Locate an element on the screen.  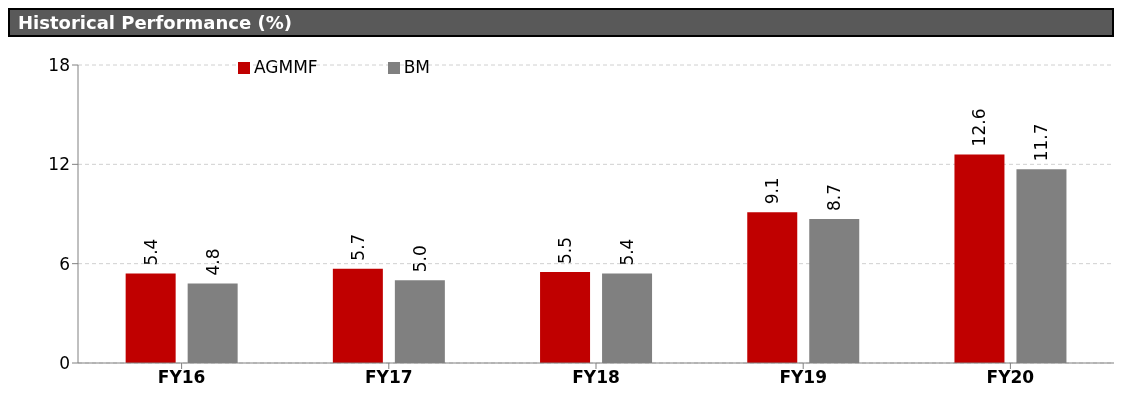
x-tick-label: FY20 is located at coordinates (1010, 377).